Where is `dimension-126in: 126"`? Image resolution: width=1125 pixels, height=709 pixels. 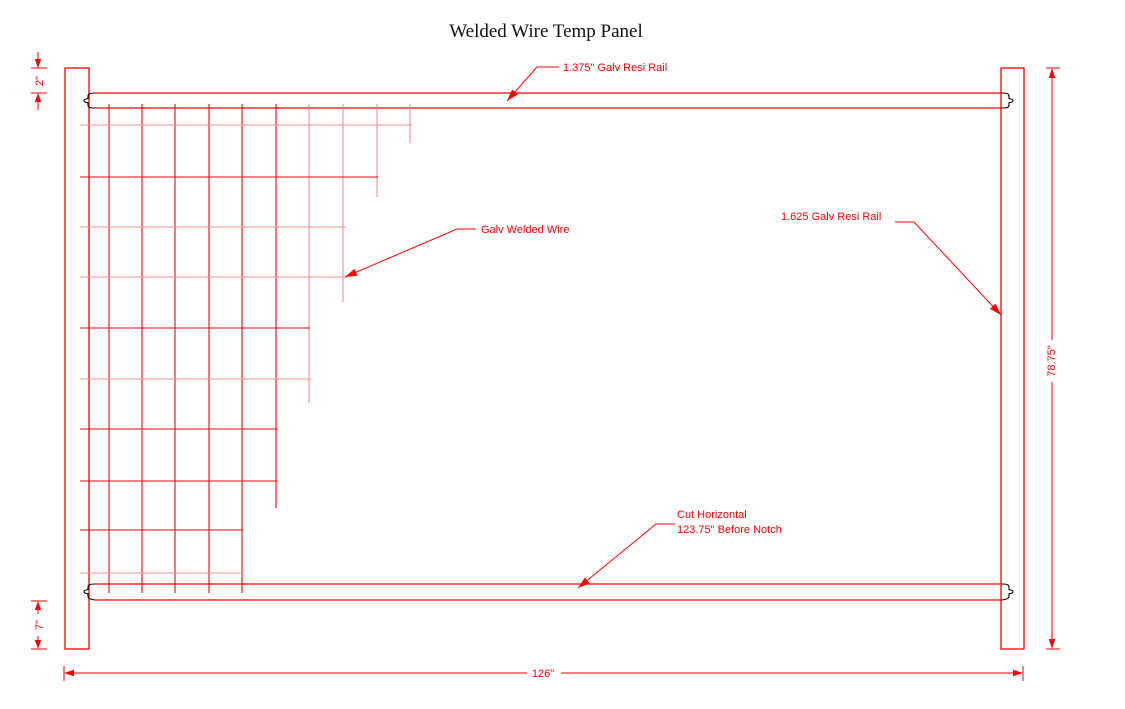
dimension-126in: 126" is located at coordinates (543, 673).